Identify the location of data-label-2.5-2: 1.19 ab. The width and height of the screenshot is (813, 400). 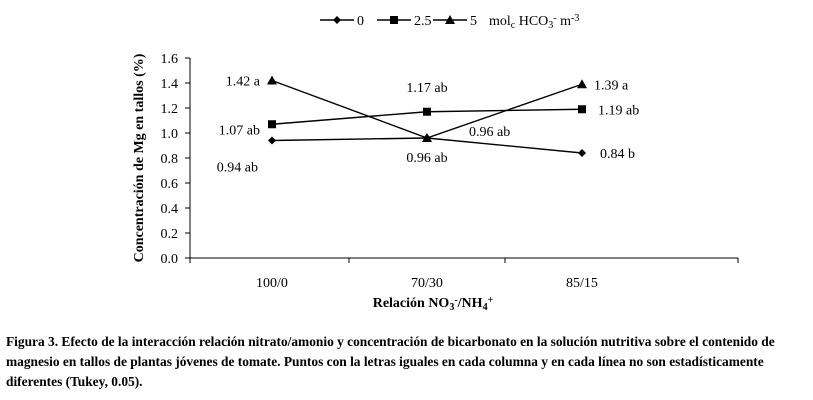
(618, 110).